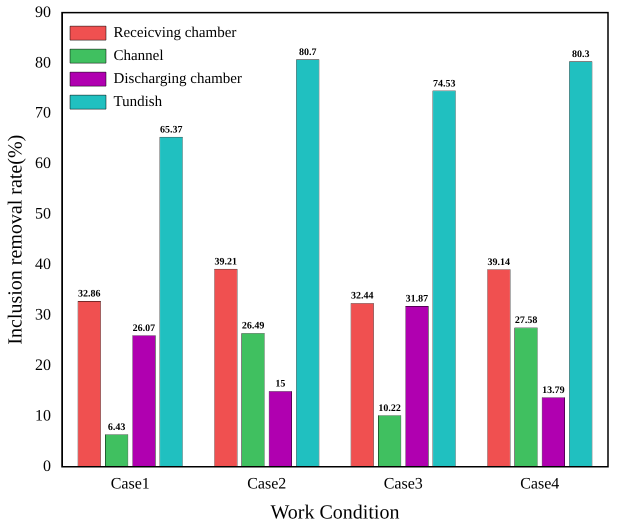 The height and width of the screenshot is (529, 620). Describe the element at coordinates (266, 484) in the screenshot. I see `x-tick-label: Case2` at that location.